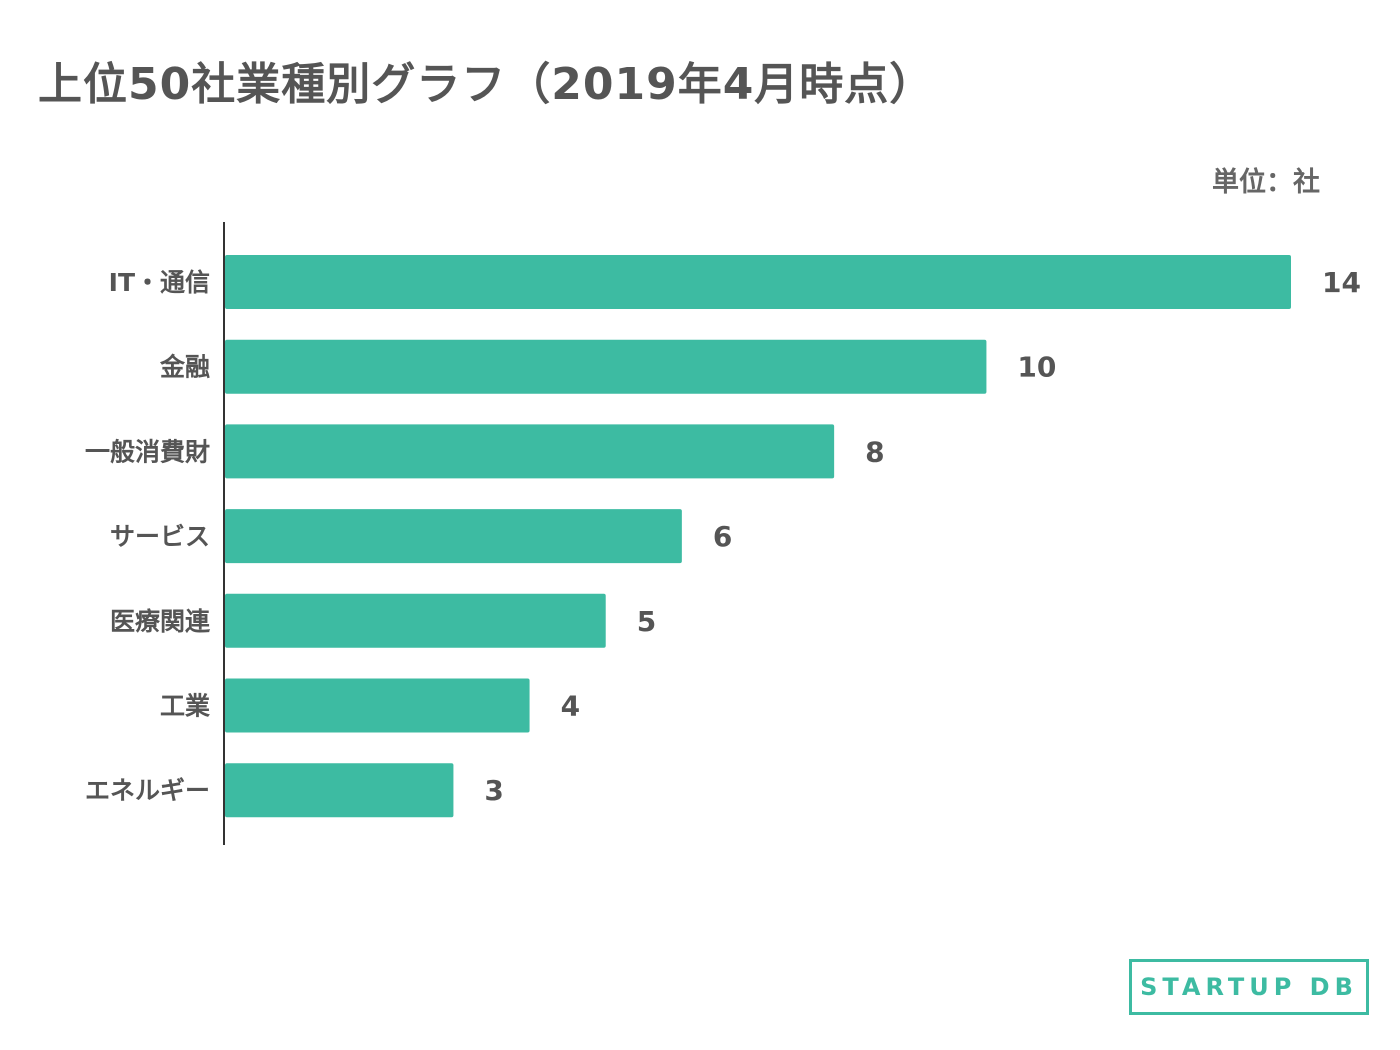  What do you see at coordinates (486, 84) in the screenshot?
I see `chart-title: 上位50社業種別グラフ（2019年4月時点）` at bounding box center [486, 84].